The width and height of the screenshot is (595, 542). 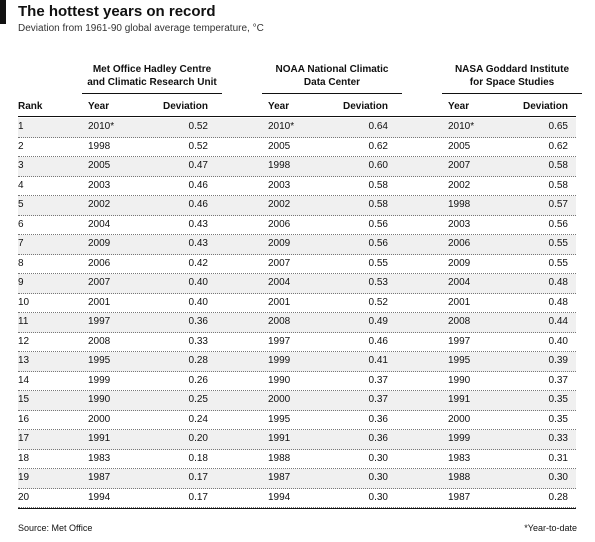 I want to click on group-header-line: Data Center, so click(x=332, y=82).